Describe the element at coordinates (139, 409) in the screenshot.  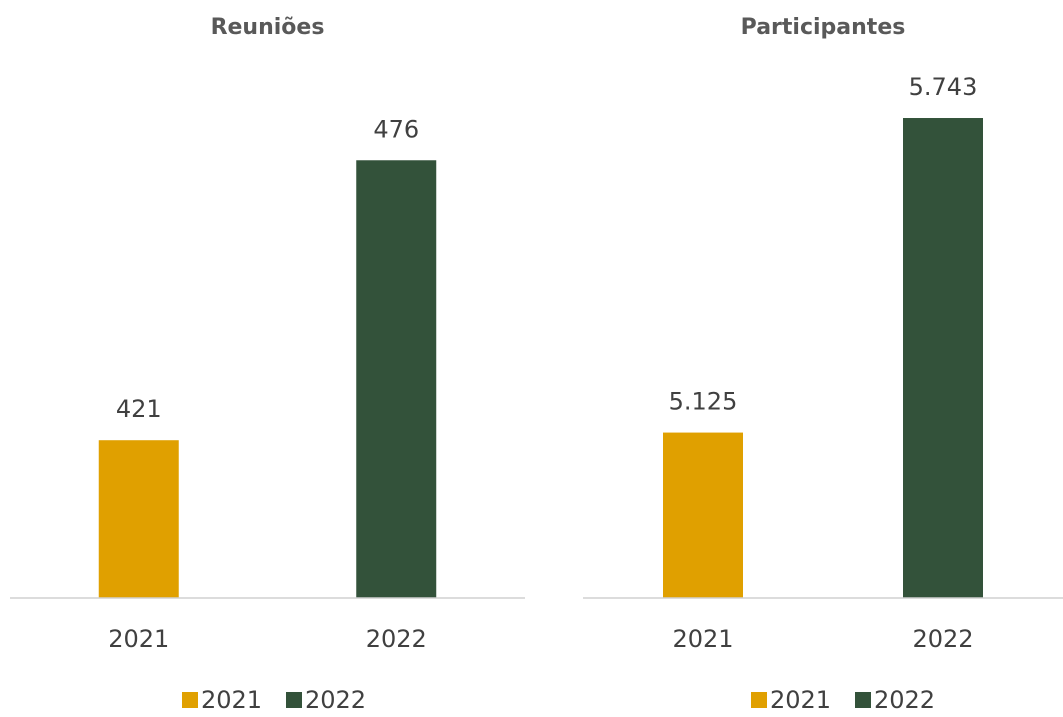
I see `data-label: 421` at that location.